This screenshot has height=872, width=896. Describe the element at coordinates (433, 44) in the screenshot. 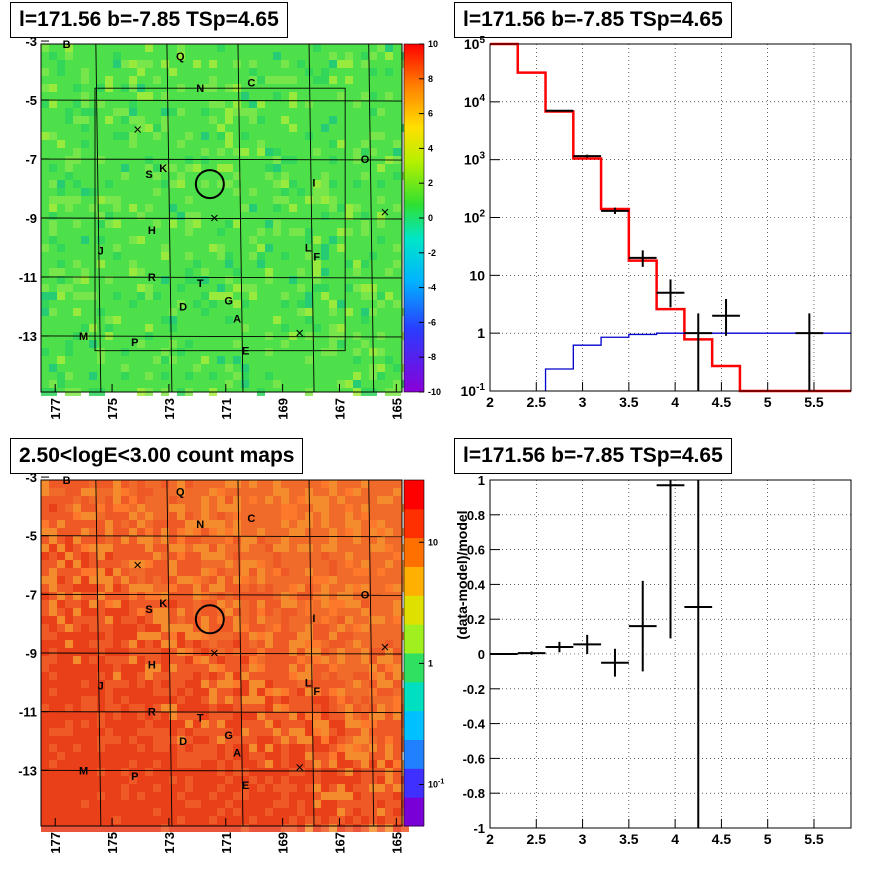

I see `colorbar-tick-label: 10` at that location.